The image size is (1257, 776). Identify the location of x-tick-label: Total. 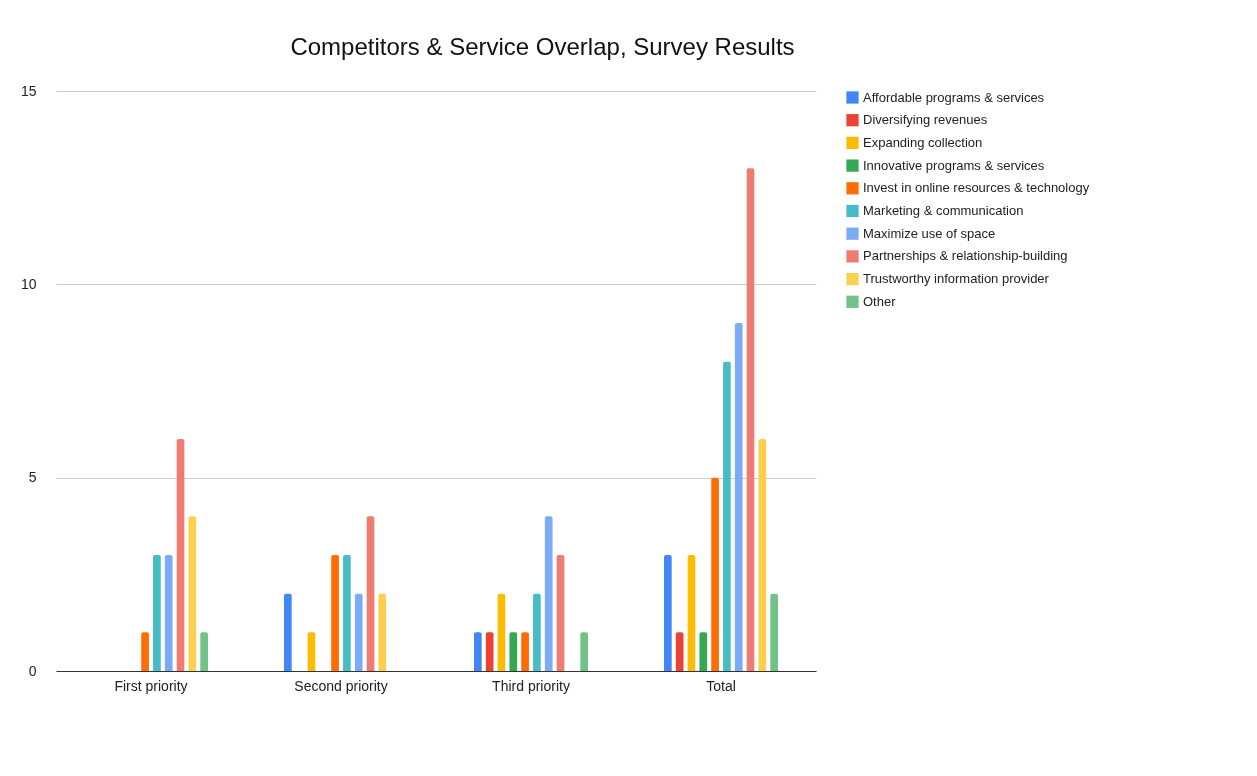
(721, 685).